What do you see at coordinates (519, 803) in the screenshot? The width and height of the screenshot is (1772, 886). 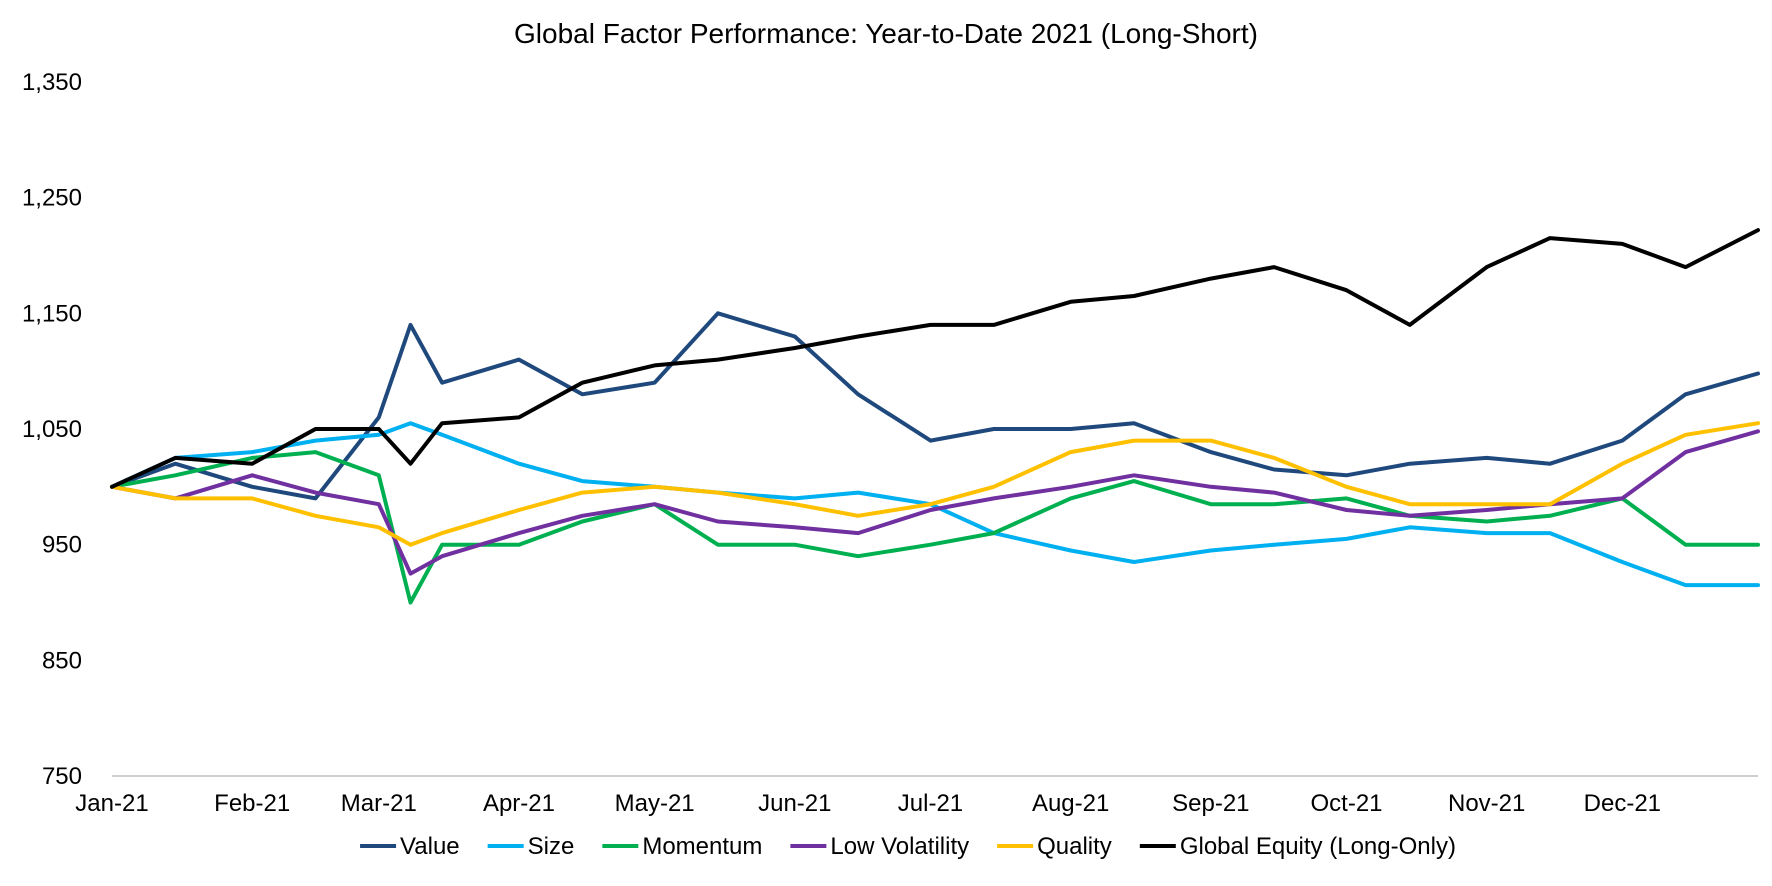 I see `x-tick-label: Apr-21` at bounding box center [519, 803].